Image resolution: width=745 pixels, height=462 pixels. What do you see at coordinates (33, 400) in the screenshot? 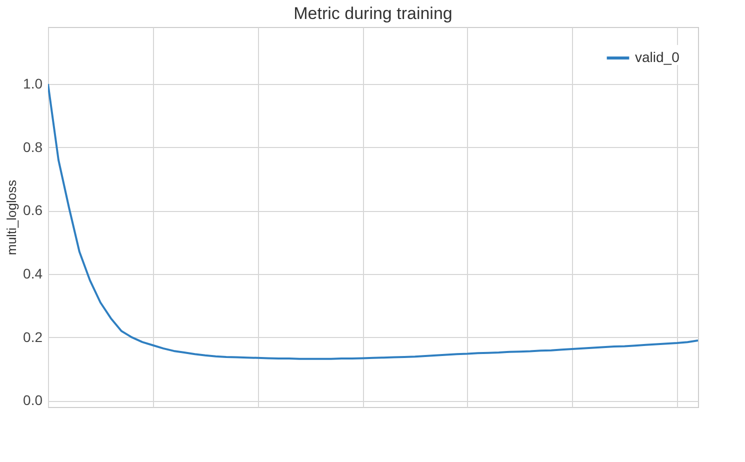
I see `y-tick-label: 0.0` at bounding box center [33, 400].